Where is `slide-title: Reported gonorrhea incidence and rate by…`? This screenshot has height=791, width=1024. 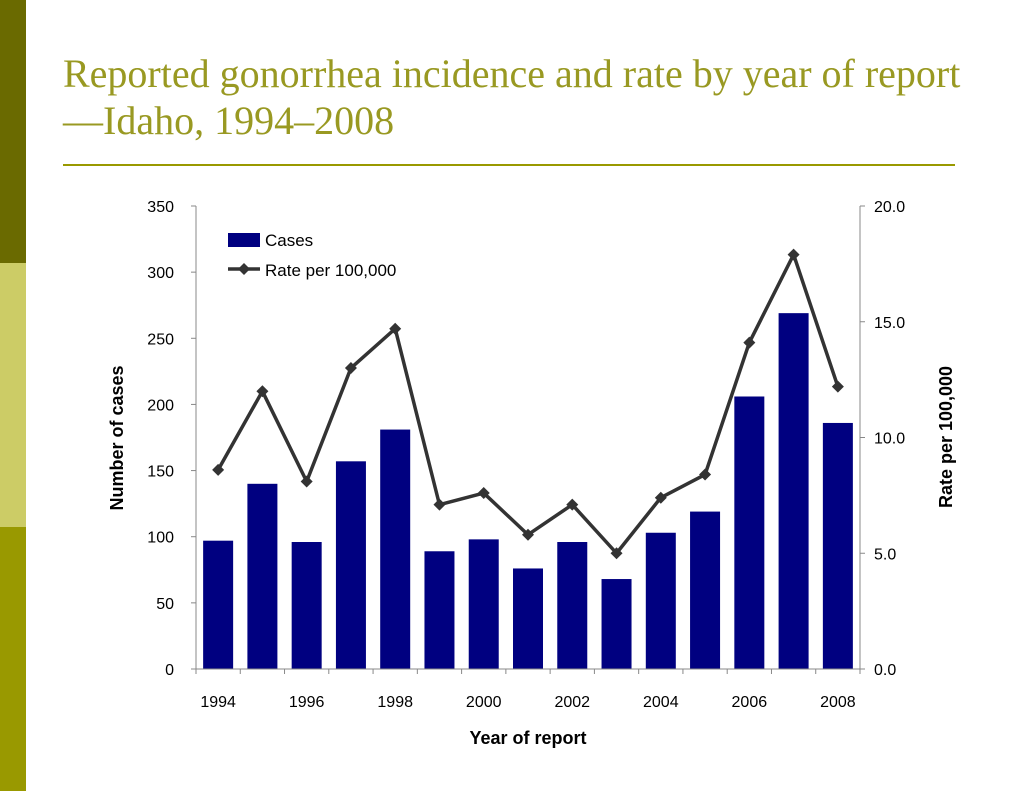 slide-title: Reported gonorrhea incidence and rate by… is located at coordinates (512, 97).